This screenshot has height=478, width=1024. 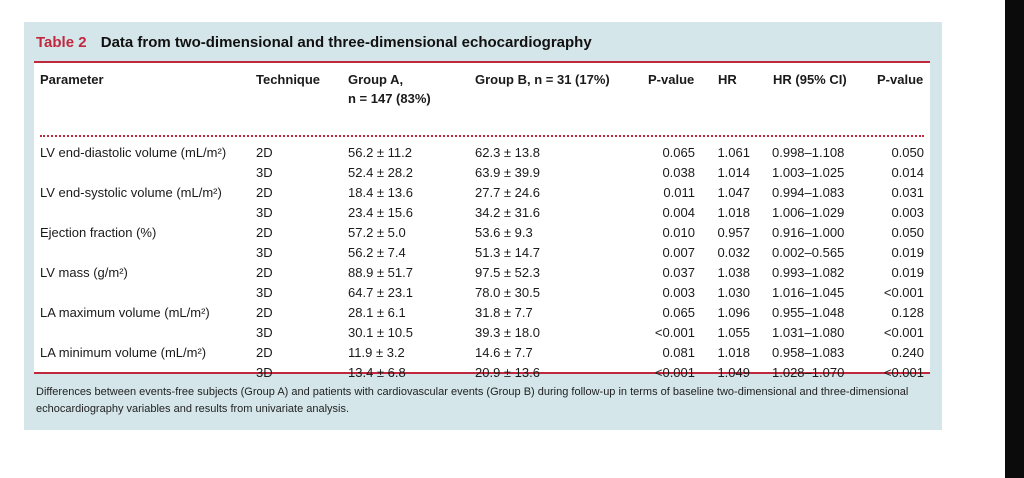 What do you see at coordinates (671, 79) in the screenshot?
I see `header-p-value: P-value` at bounding box center [671, 79].